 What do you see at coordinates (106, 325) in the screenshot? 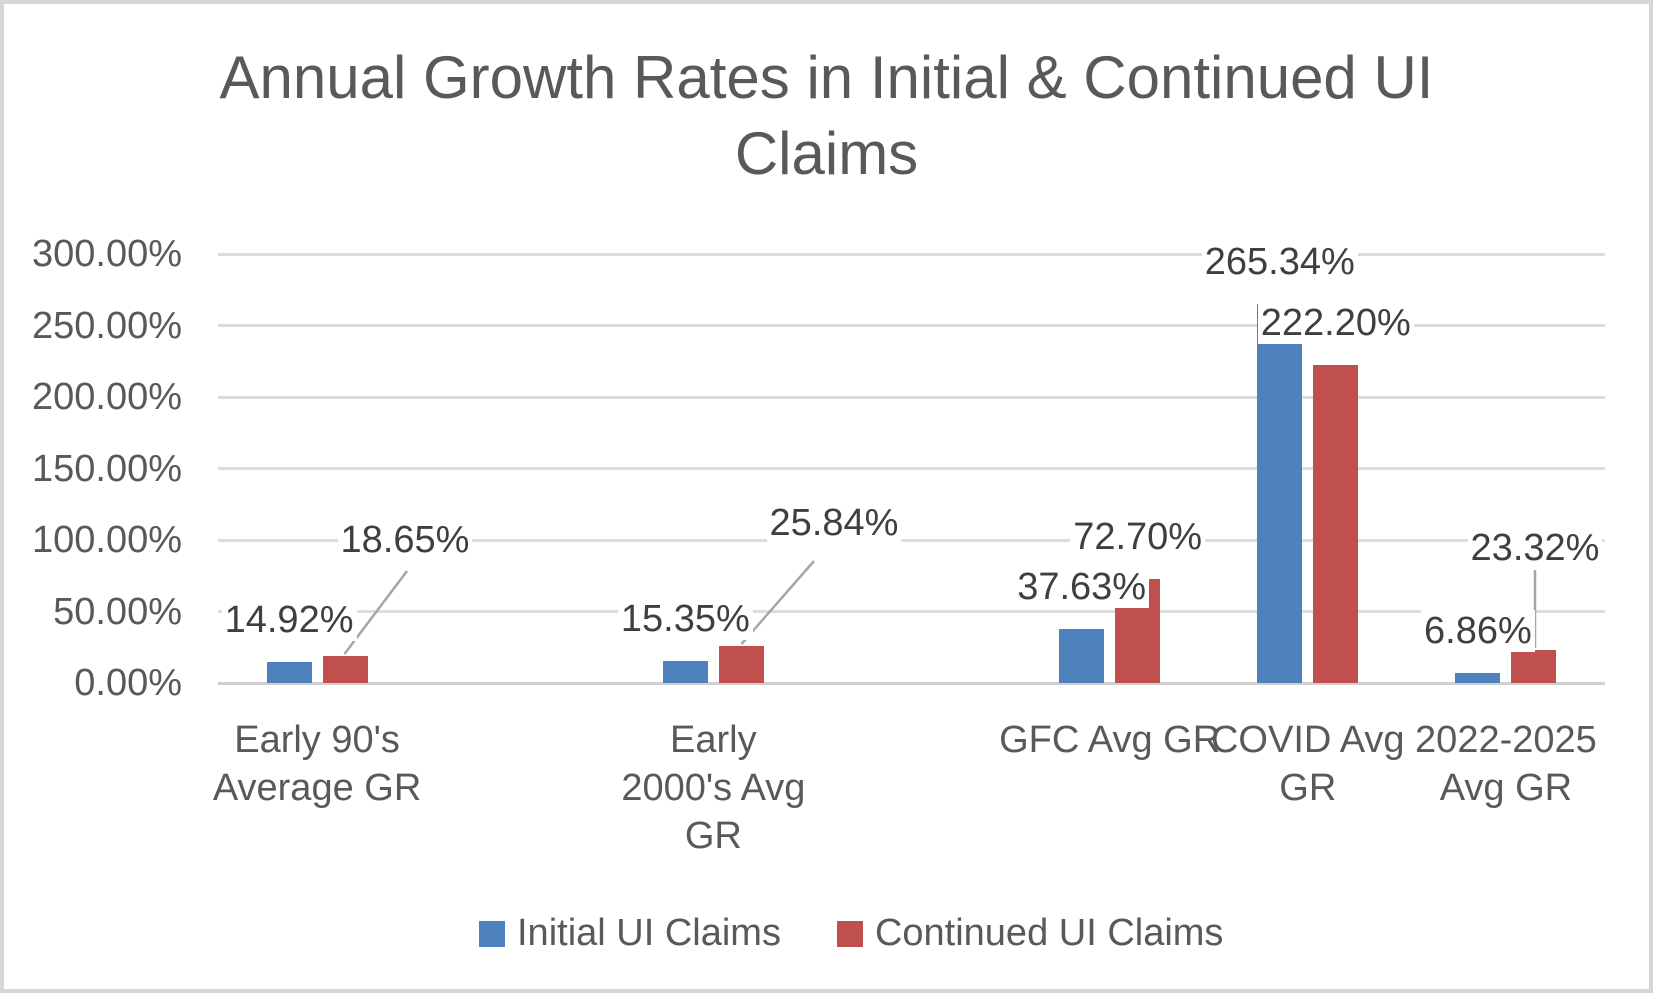
I see `y-tick-label: 250.00%` at bounding box center [106, 325].